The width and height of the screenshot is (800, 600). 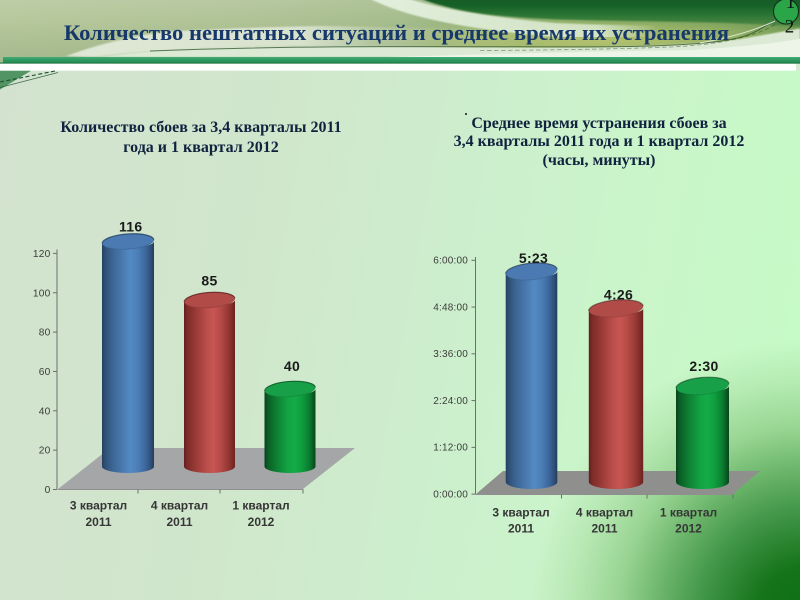 I want to click on svg-text: 120, so click(x=42, y=254).